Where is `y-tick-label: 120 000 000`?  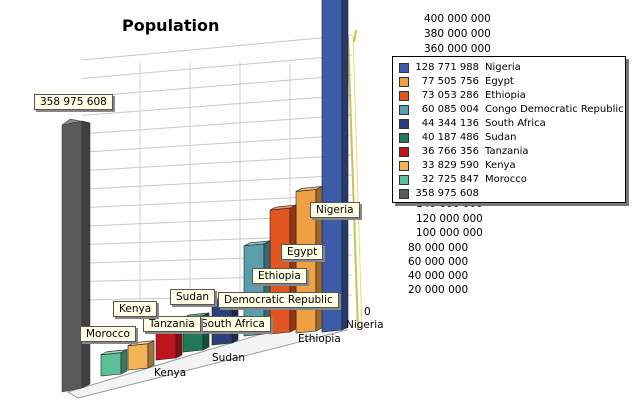
y-tick-label: 120 000 000 is located at coordinates (449, 219).